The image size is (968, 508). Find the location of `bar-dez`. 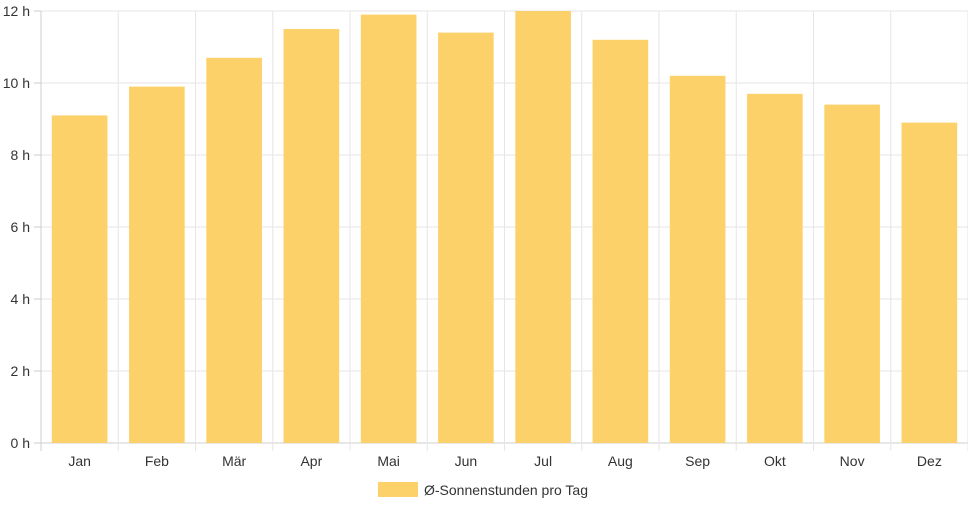

bar-dez is located at coordinates (929, 282).